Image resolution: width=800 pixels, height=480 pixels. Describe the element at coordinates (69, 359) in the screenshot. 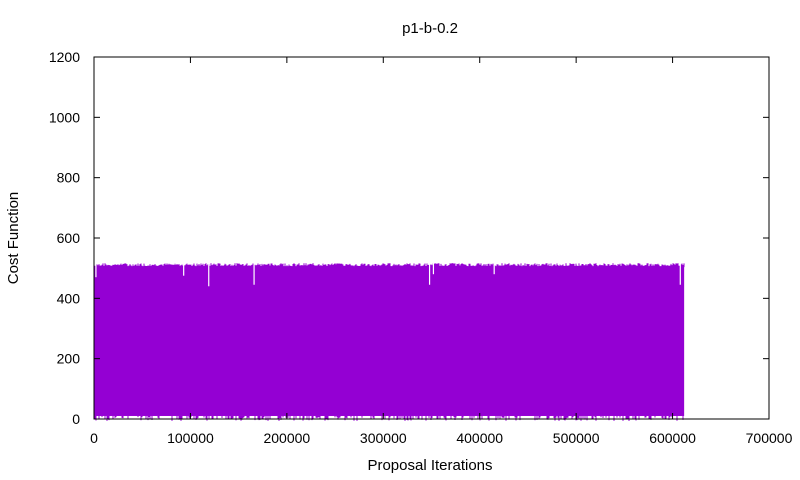

I see `y-tick-label-1: 200` at that location.